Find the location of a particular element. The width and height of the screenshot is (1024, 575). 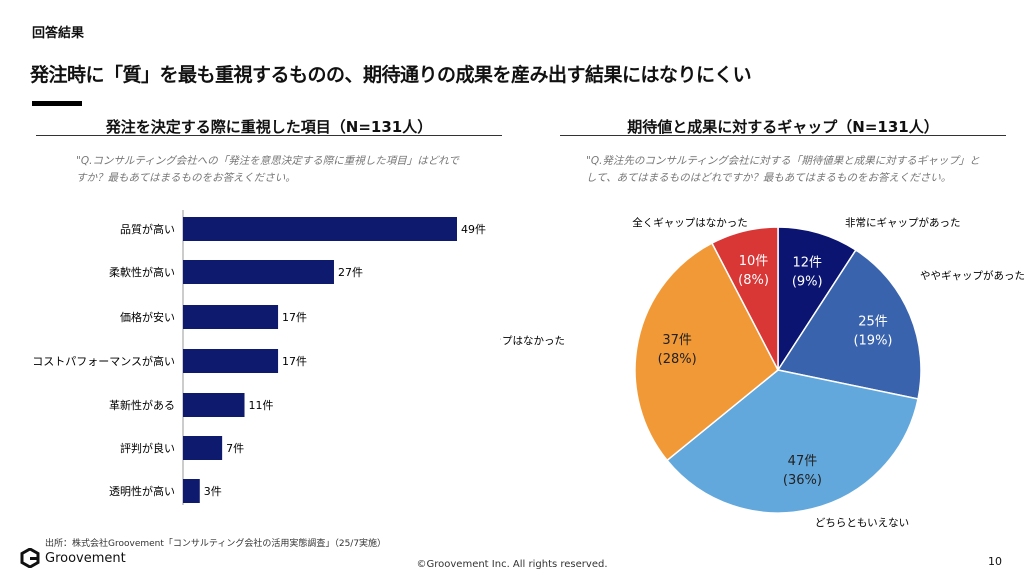

slice-count: 25件 is located at coordinates (873, 321).